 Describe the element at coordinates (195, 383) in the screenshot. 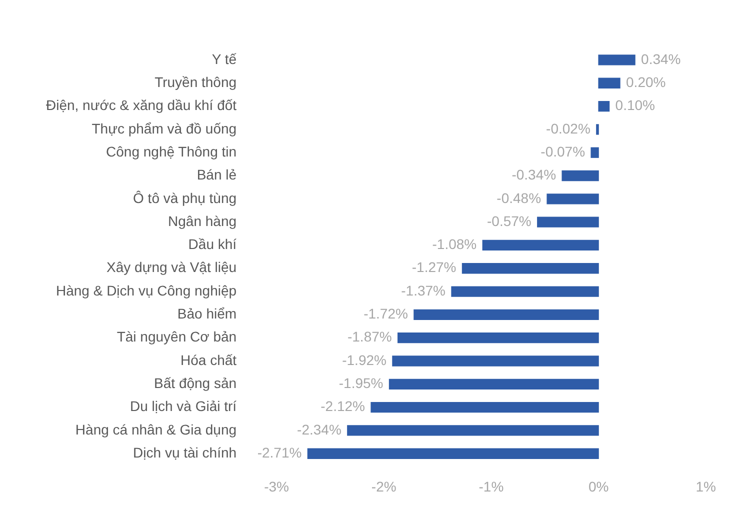

I see `y-tick-label: Bất động sản` at that location.